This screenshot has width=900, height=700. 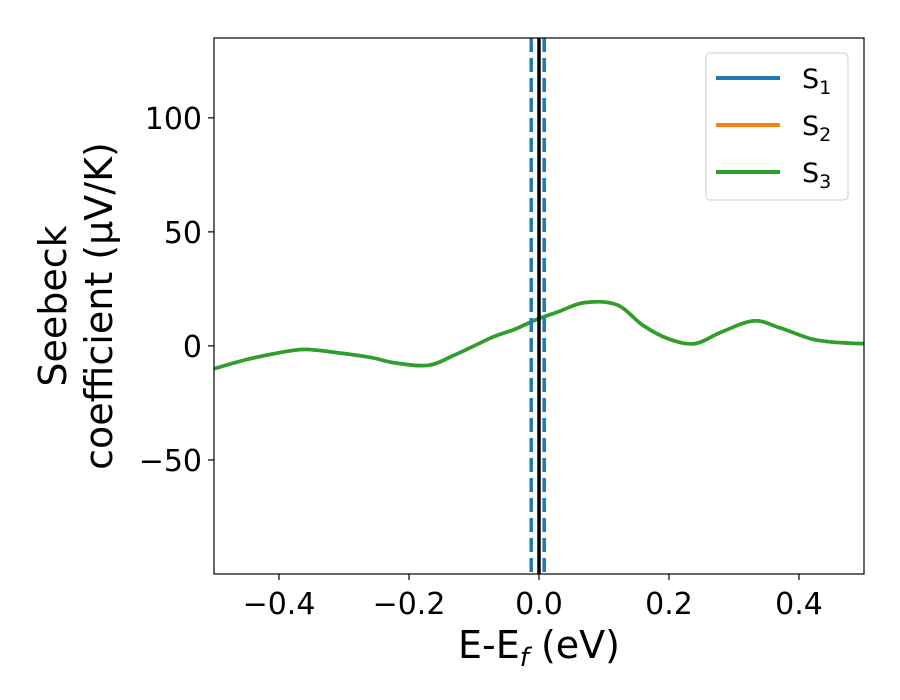 What do you see at coordinates (799, 604) in the screenshot?
I see `x-tick-label: 0.4` at bounding box center [799, 604].